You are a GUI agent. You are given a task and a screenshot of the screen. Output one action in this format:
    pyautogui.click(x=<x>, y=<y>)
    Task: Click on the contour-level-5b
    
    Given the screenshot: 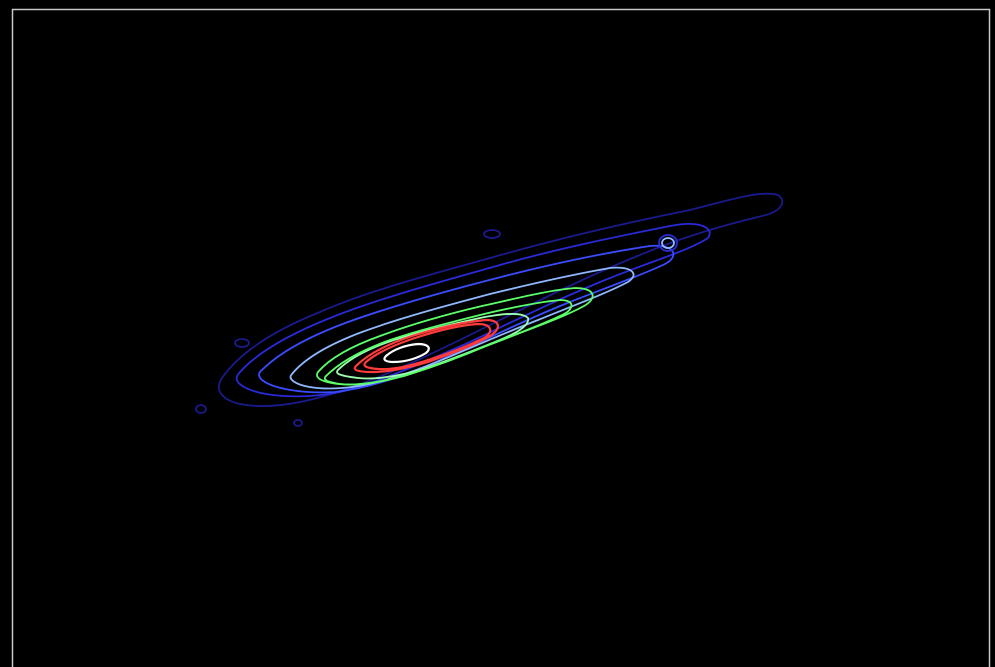 What is the action you would take?
    pyautogui.click(x=448, y=342)
    